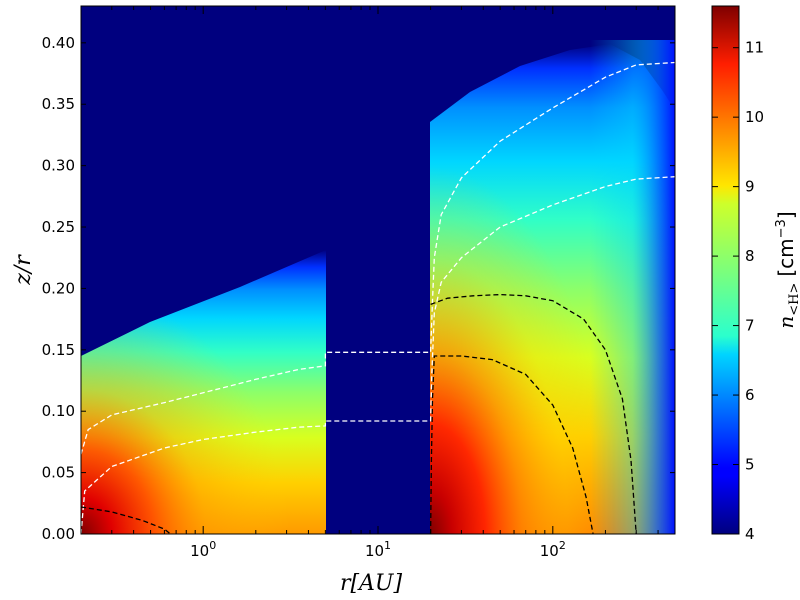 This screenshot has height=600, width=800. I want to click on colorbar-tick-label: 7, so click(750, 326).